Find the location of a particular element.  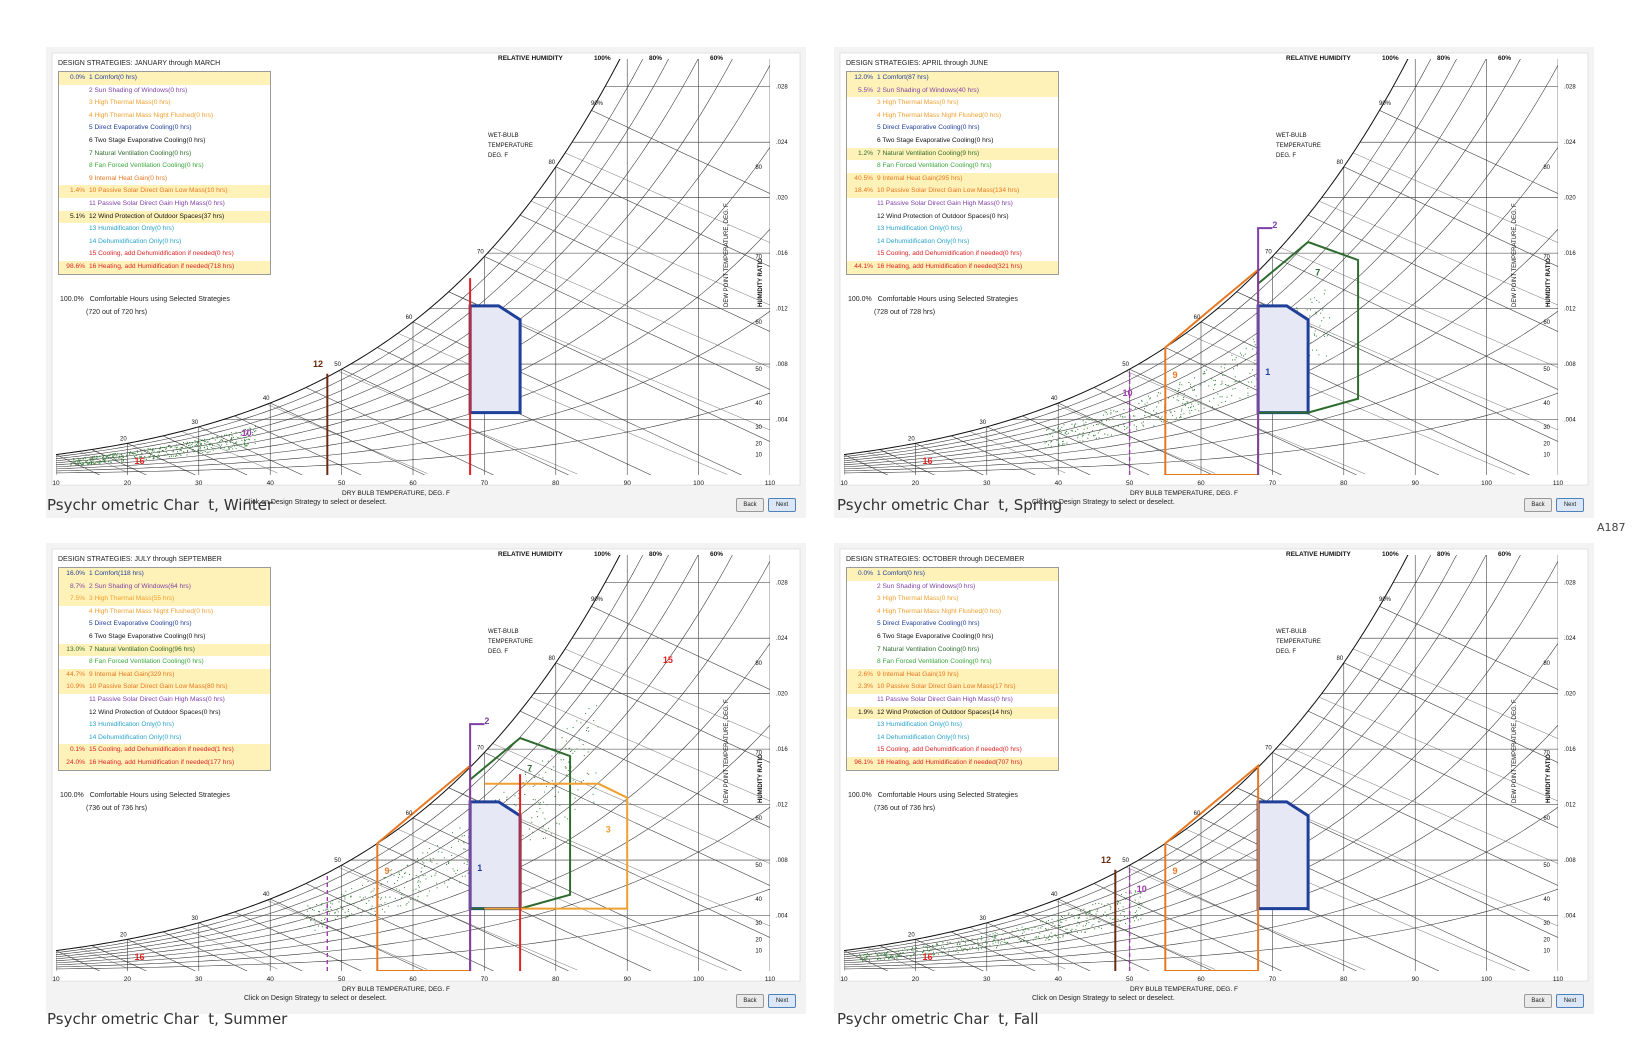

legend-item: 9 Internal Heat Gain(0 hrs) is located at coordinates (164, 179).